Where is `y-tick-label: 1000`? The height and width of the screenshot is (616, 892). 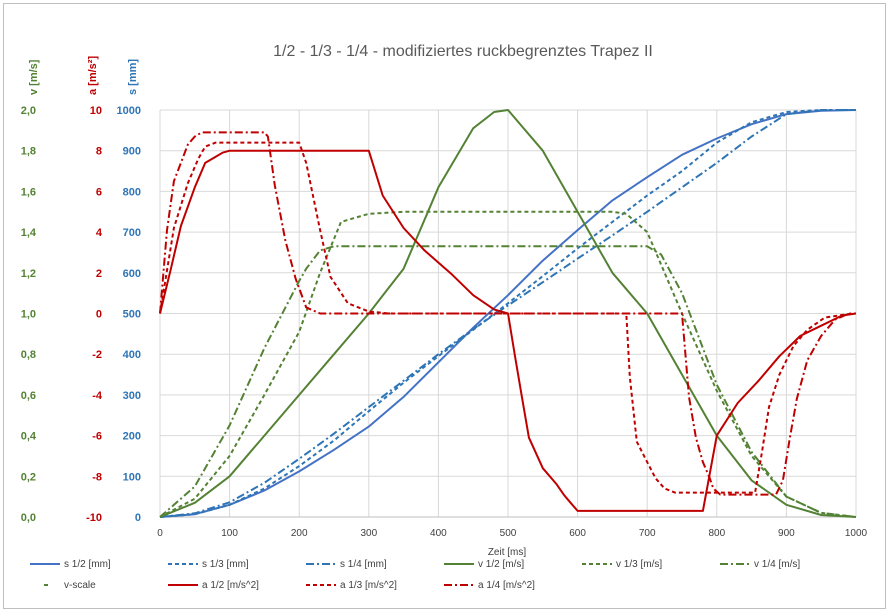 y-tick-label: 1000 is located at coordinates (129, 111).